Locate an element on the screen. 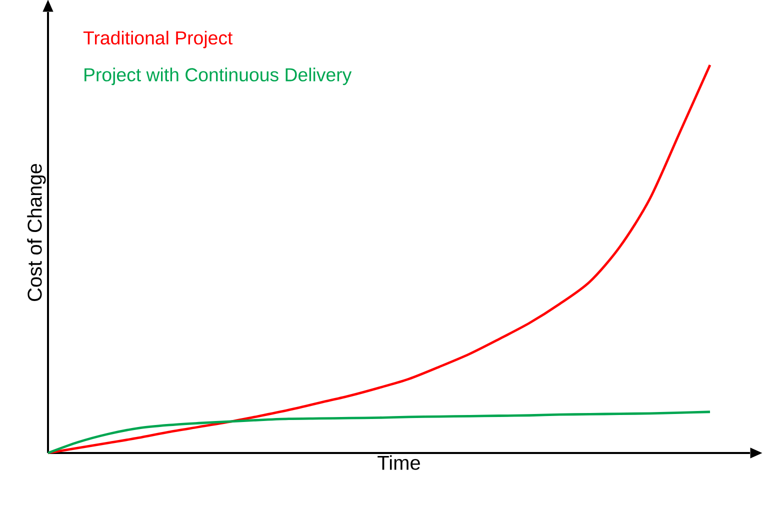 The image size is (773, 510). text: Traditional Project is located at coordinates (158, 39).